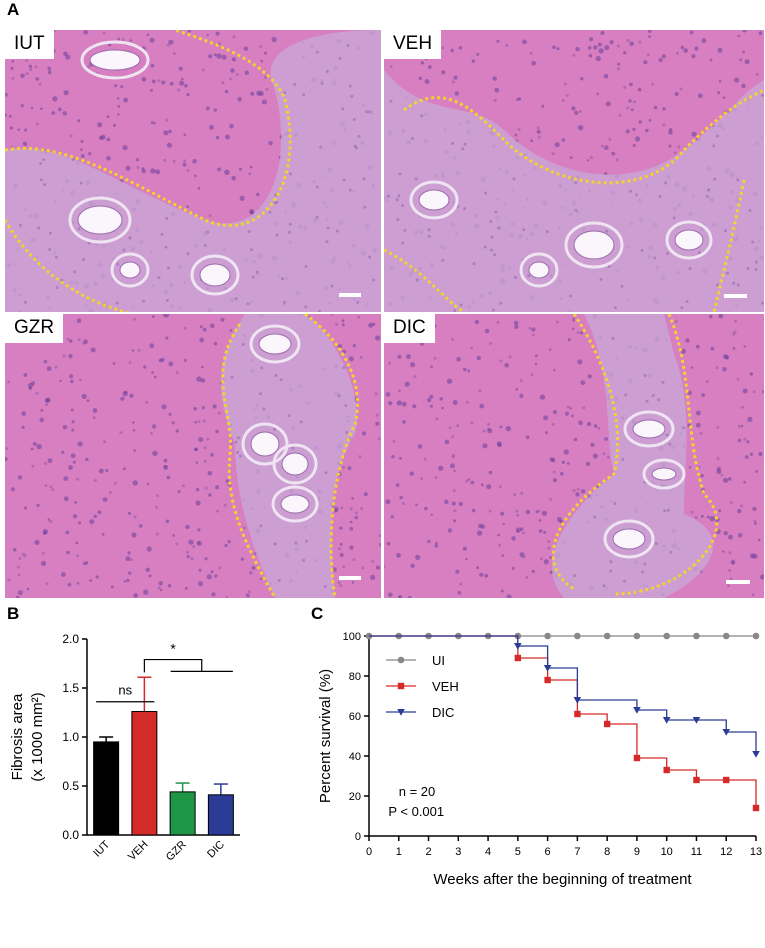 Image resolution: width=765 pixels, height=948 pixels. Describe the element at coordinates (548, 852) in the screenshot. I see `x-tick-label: 6` at that location.